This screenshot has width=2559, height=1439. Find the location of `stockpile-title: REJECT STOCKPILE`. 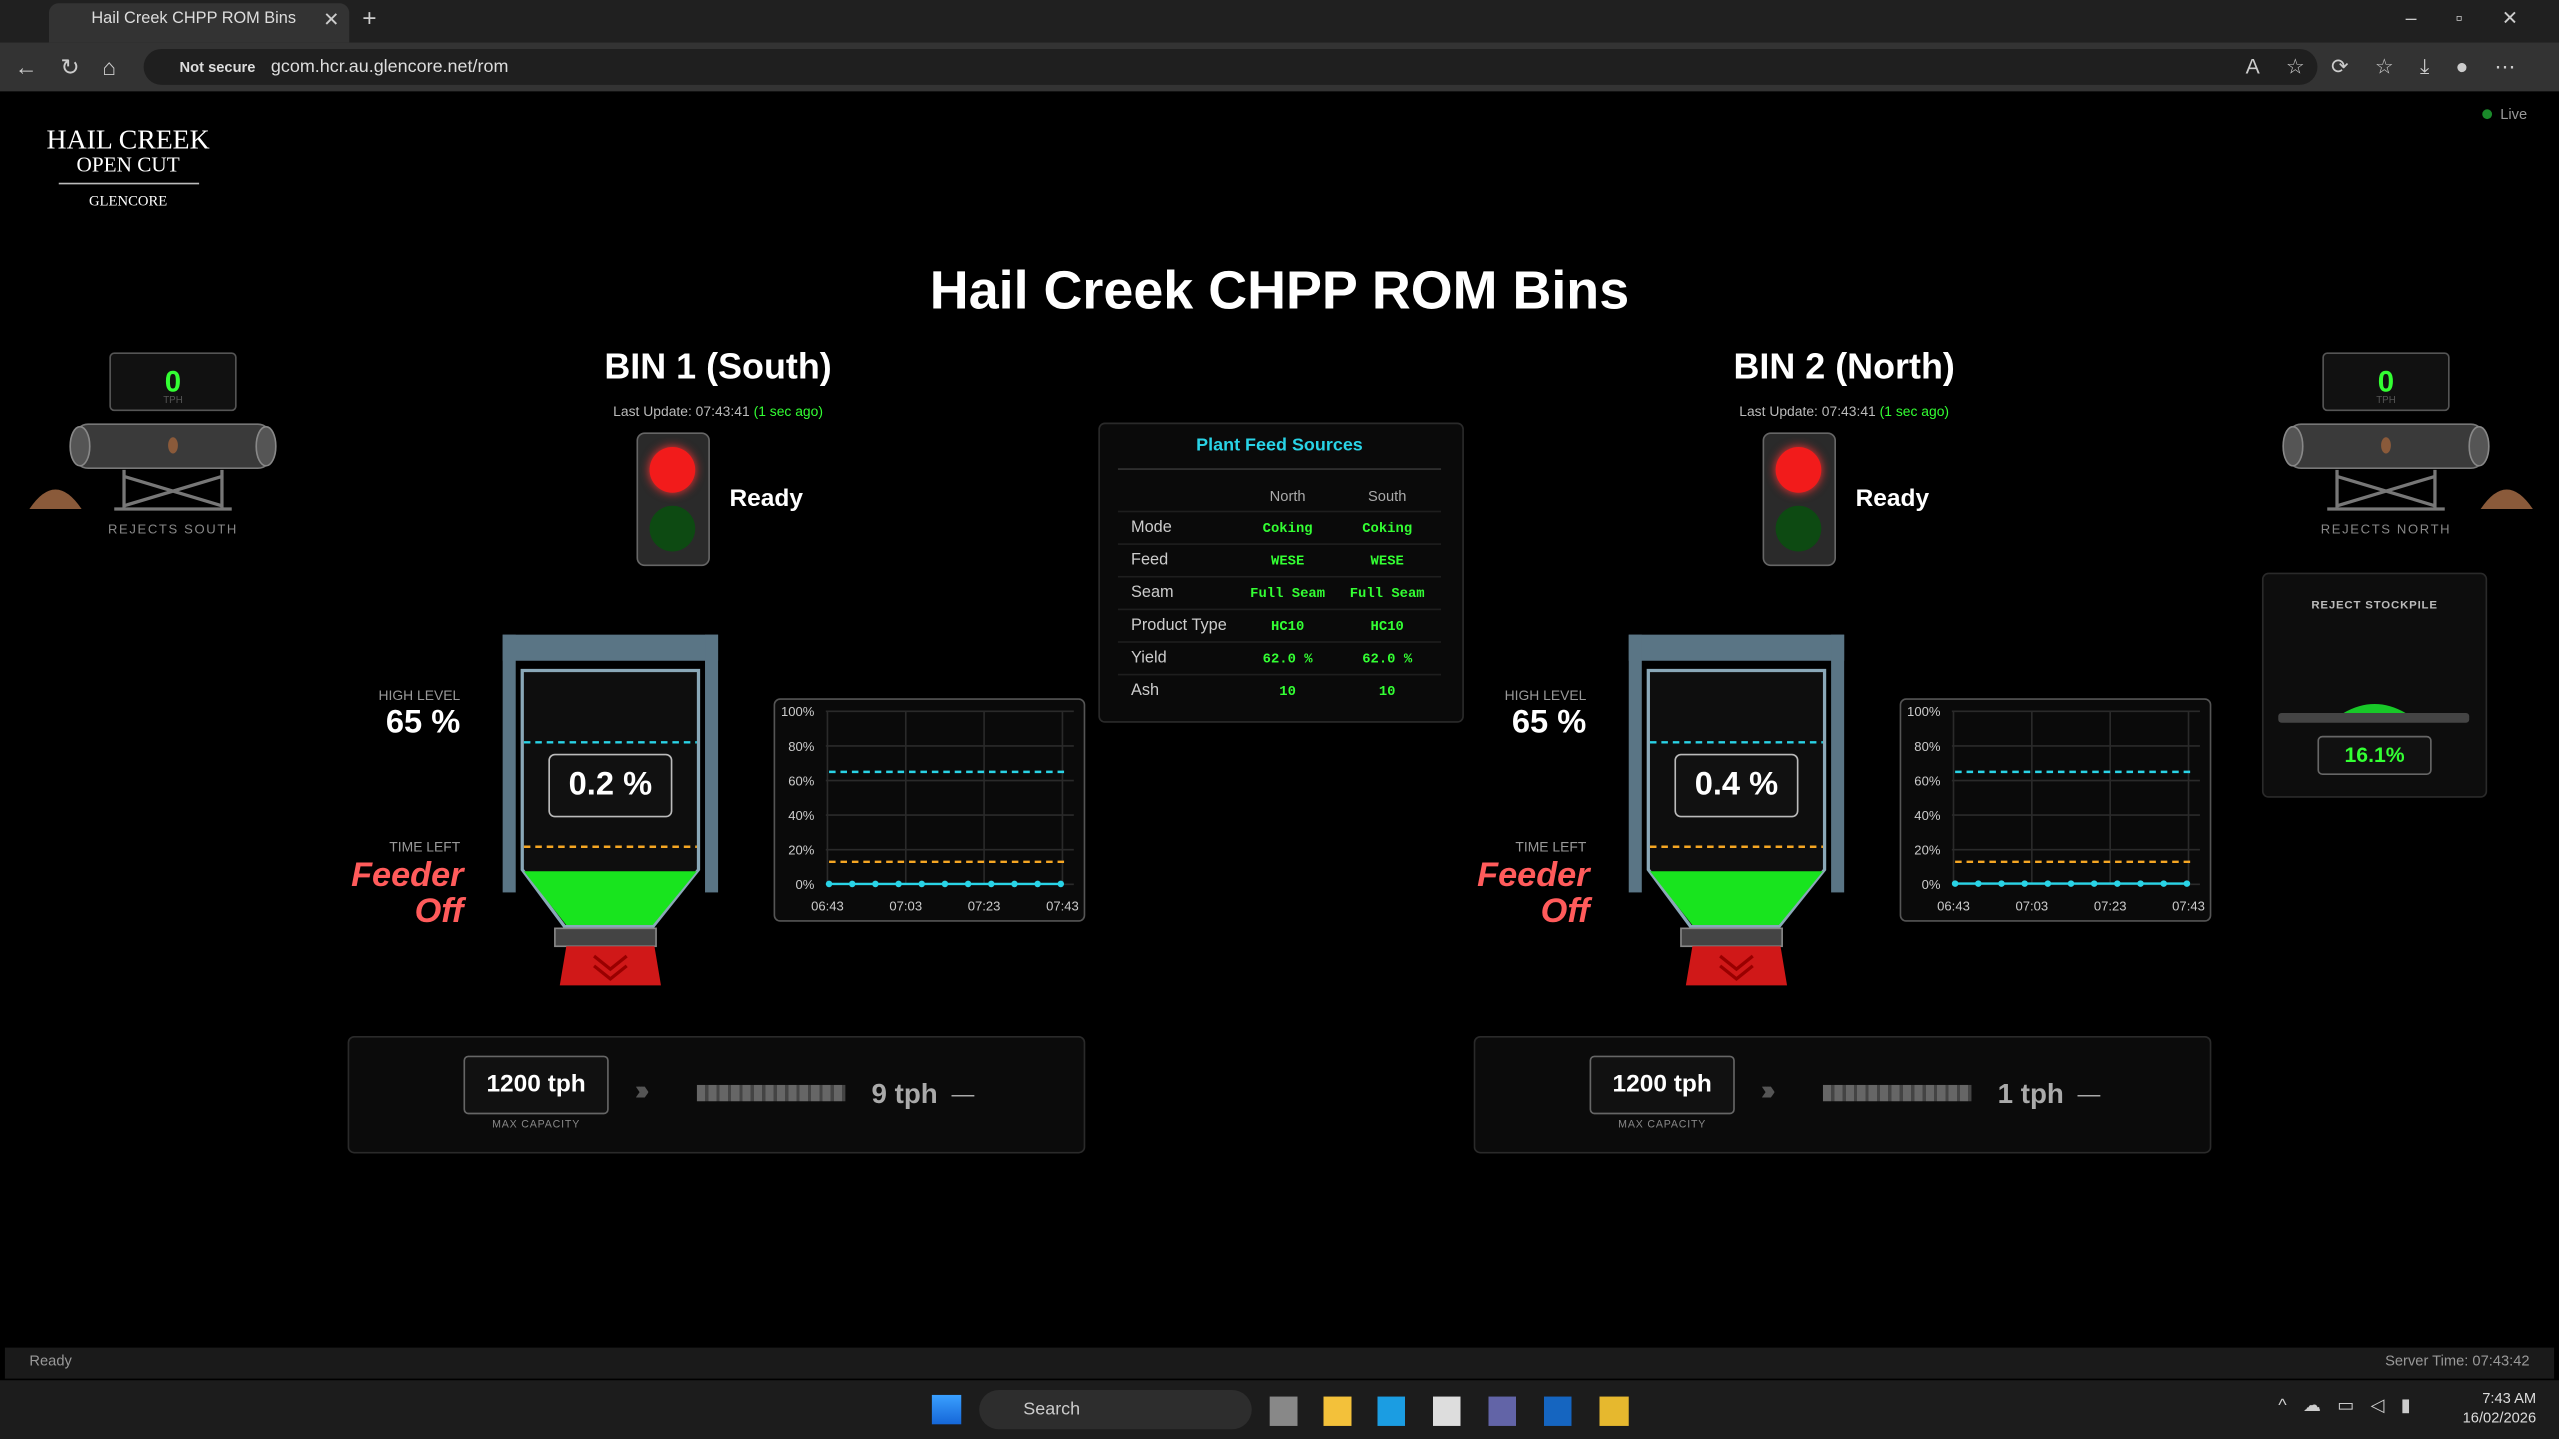

stockpile-title: REJECT STOCKPILE is located at coordinates (2374, 606).